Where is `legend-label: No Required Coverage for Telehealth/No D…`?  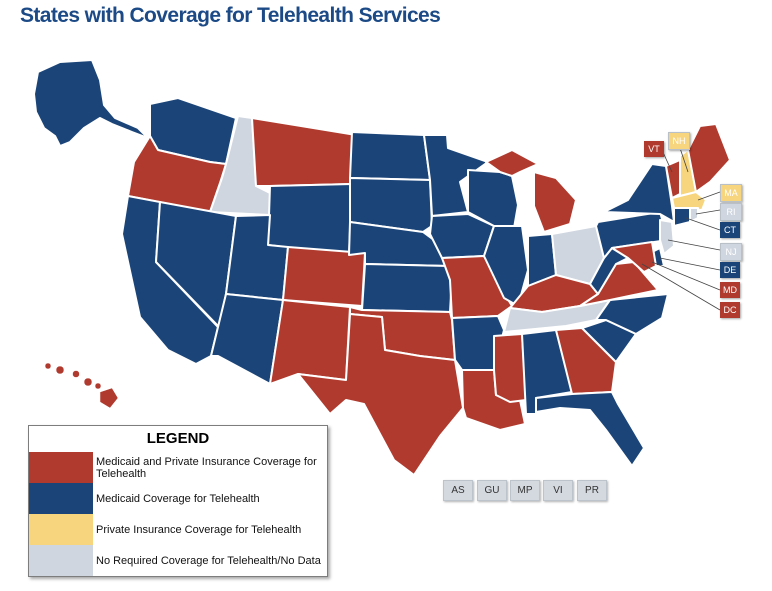 legend-label: No Required Coverage for Telehealth/No D… is located at coordinates (208, 560).